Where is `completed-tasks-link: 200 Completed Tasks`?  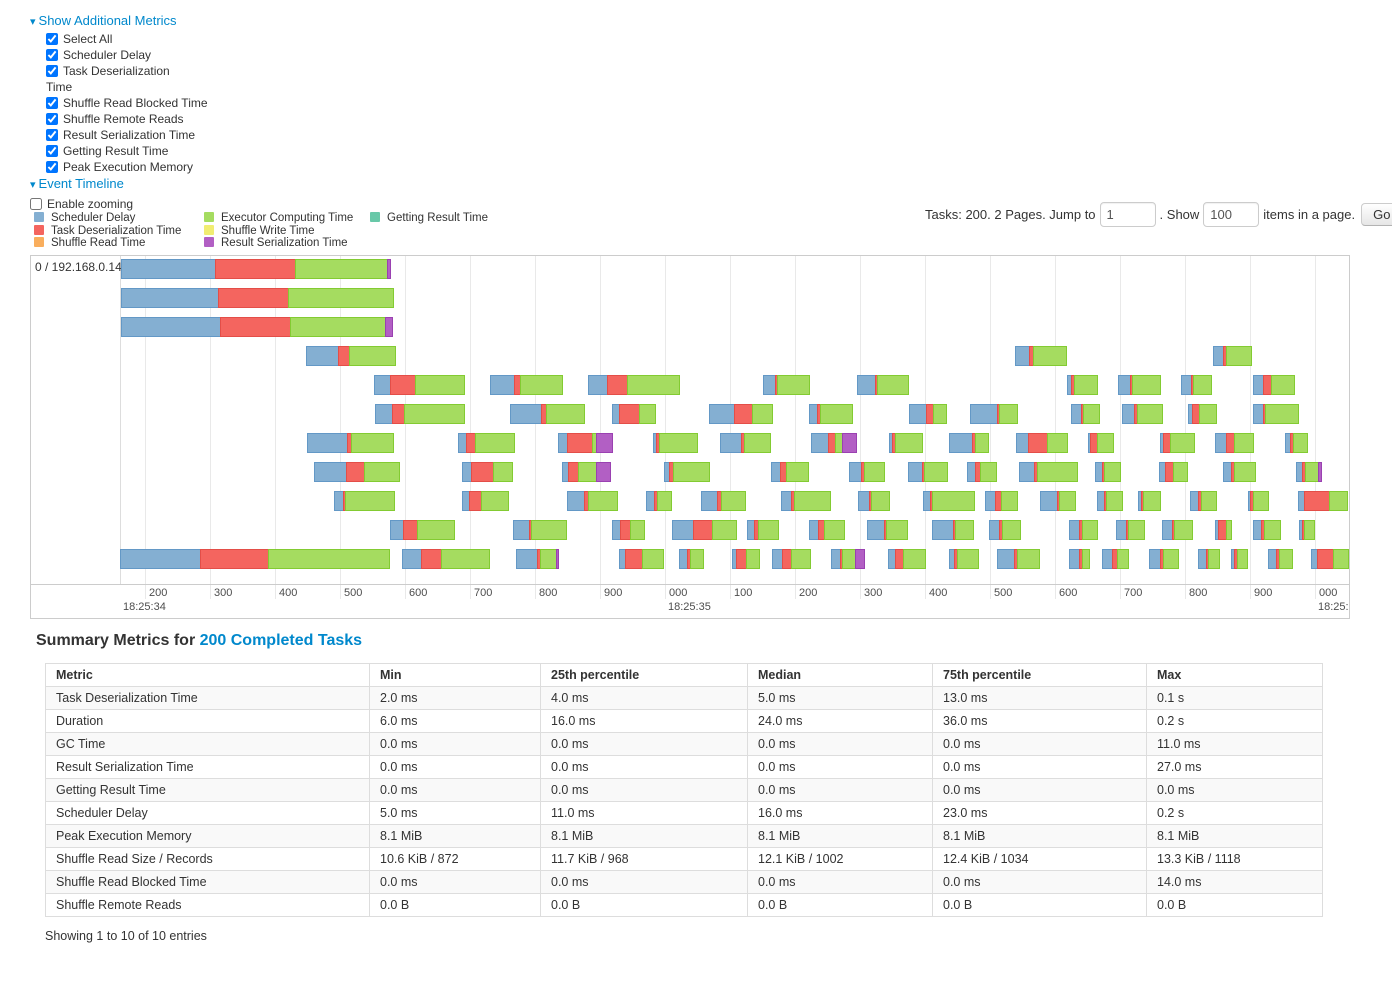
completed-tasks-link: 200 Completed Tasks is located at coordinates (281, 640).